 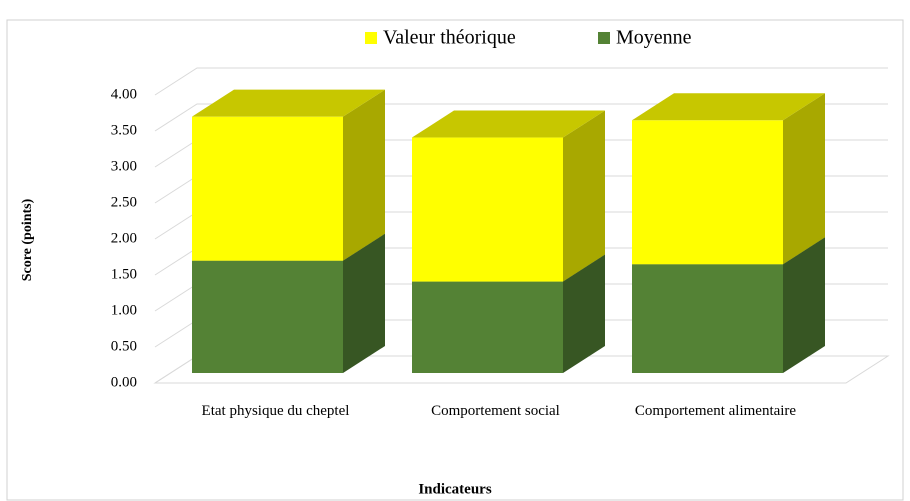 I want to click on legend-label: Moyenne, so click(x=654, y=38).